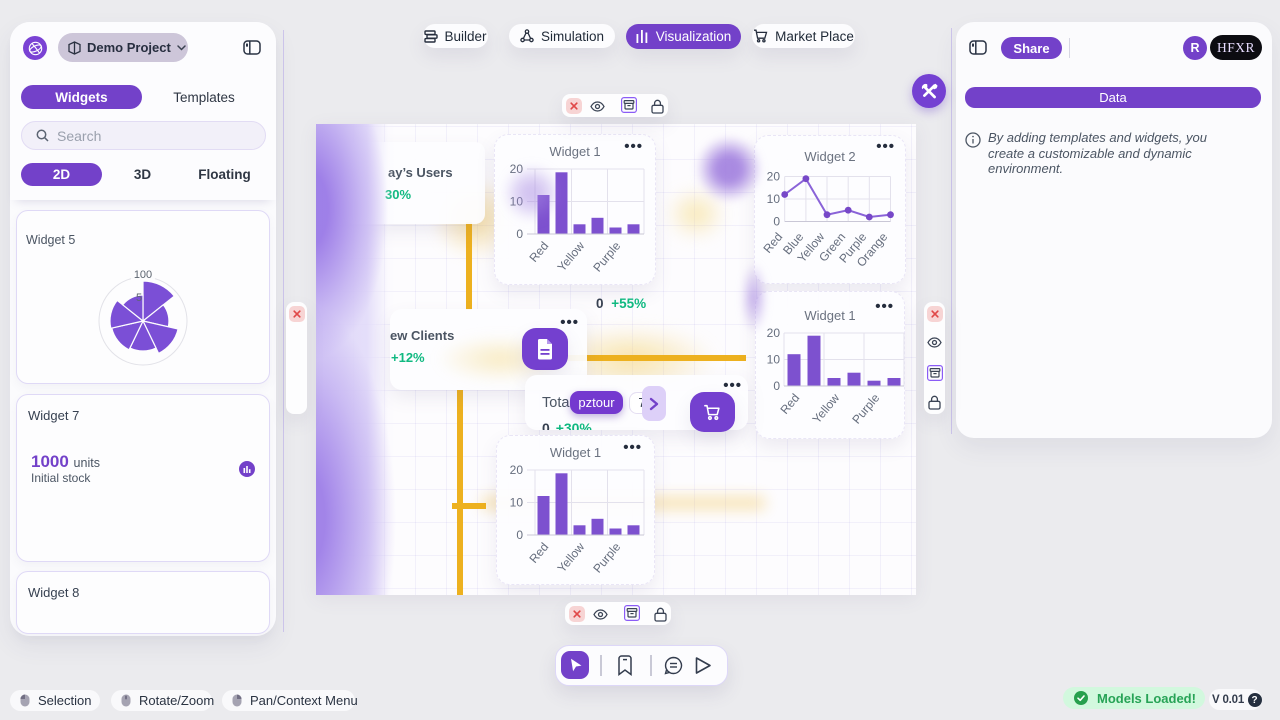  Describe the element at coordinates (143, 275) in the screenshot. I see `svg-text: 100` at that location.